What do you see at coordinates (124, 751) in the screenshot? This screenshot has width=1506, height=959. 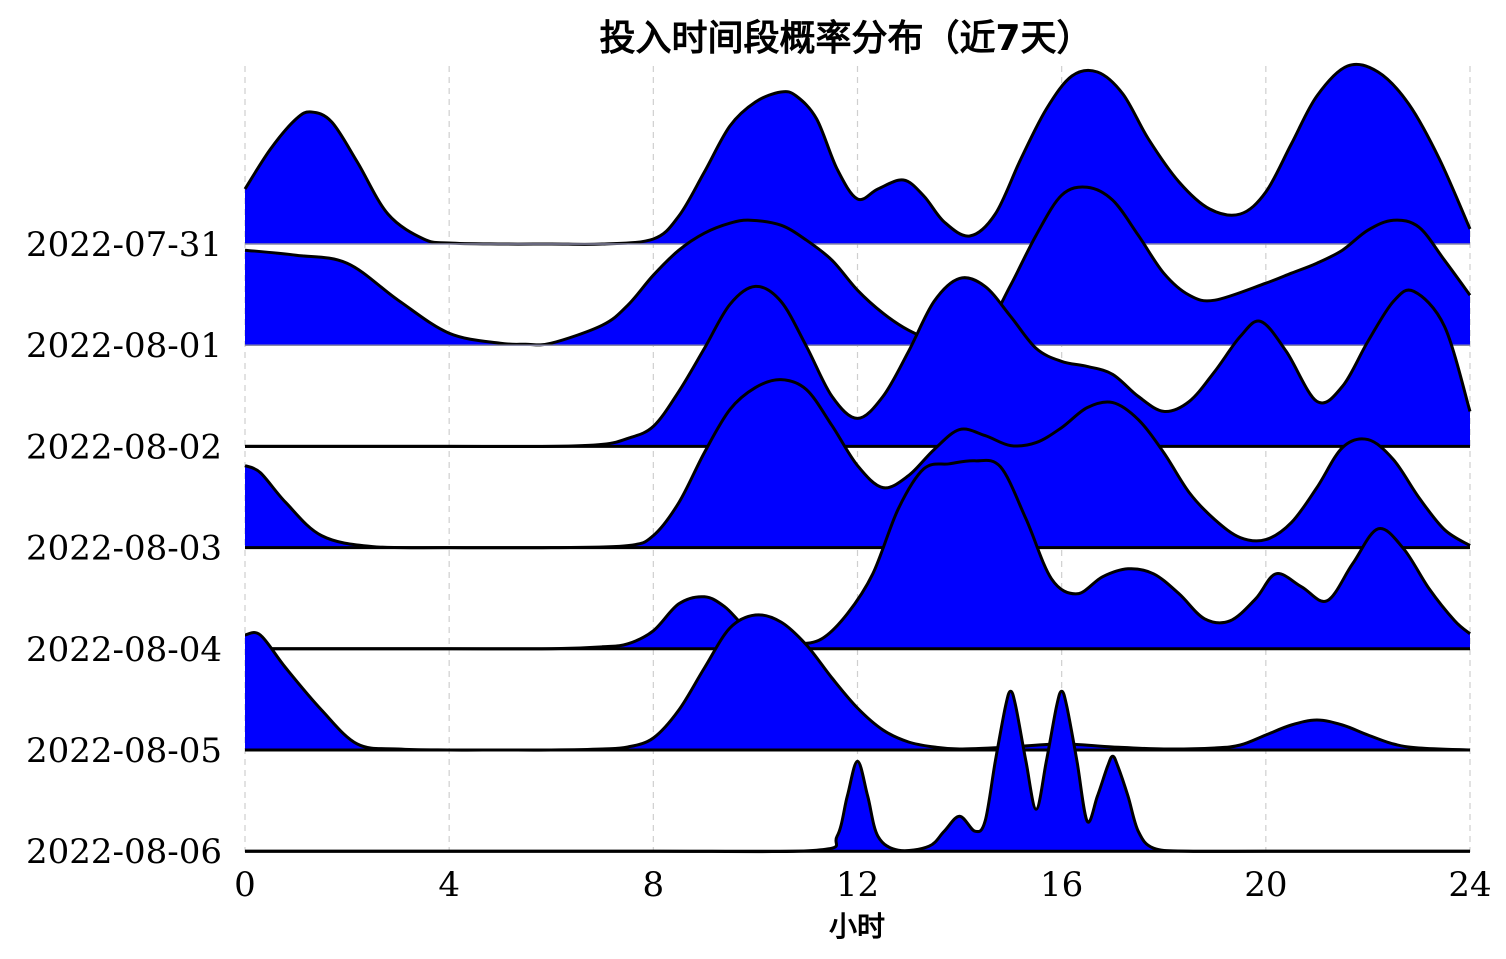 I see `y-tick-label-2022-08-05: 2022-08-05` at bounding box center [124, 751].